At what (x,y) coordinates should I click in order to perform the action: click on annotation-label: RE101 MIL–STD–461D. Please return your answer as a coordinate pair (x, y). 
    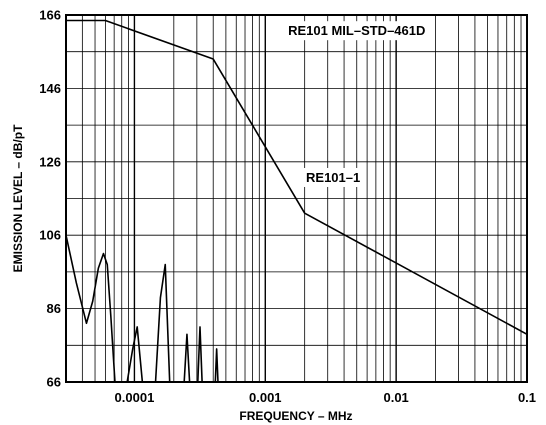
    Looking at the image, I should click on (356, 30).